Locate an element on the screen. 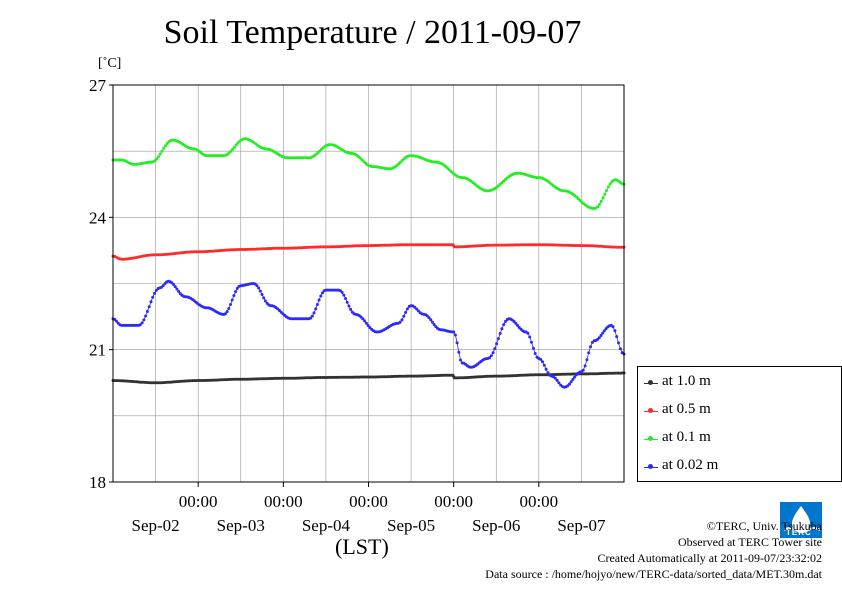 The height and width of the screenshot is (595, 842). credit-copyright: ©TERC, Univ. Tsukuba is located at coordinates (764, 526).